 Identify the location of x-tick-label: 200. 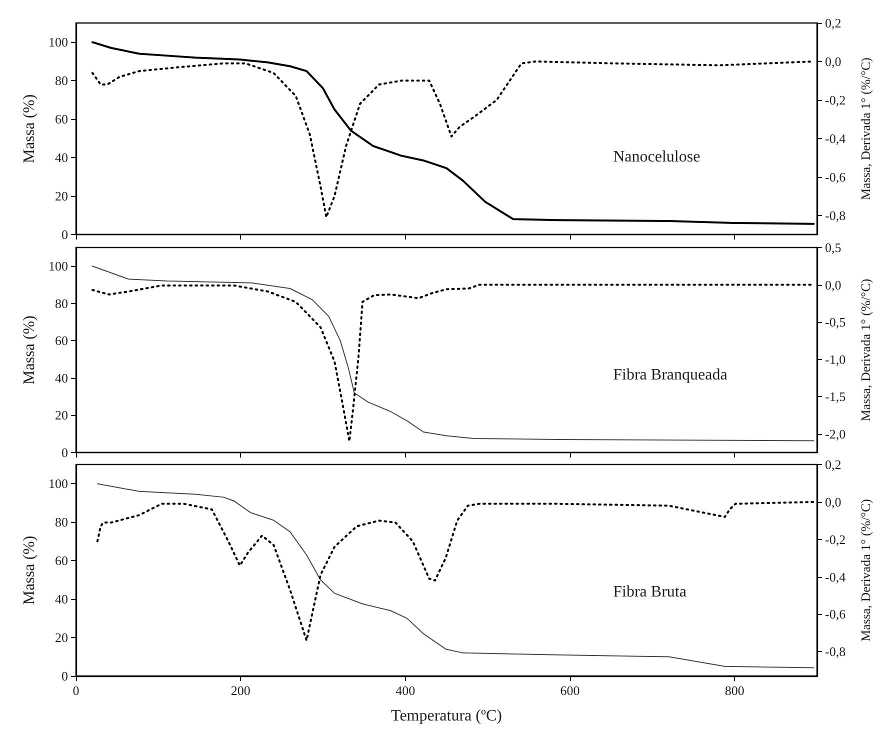
(240, 690).